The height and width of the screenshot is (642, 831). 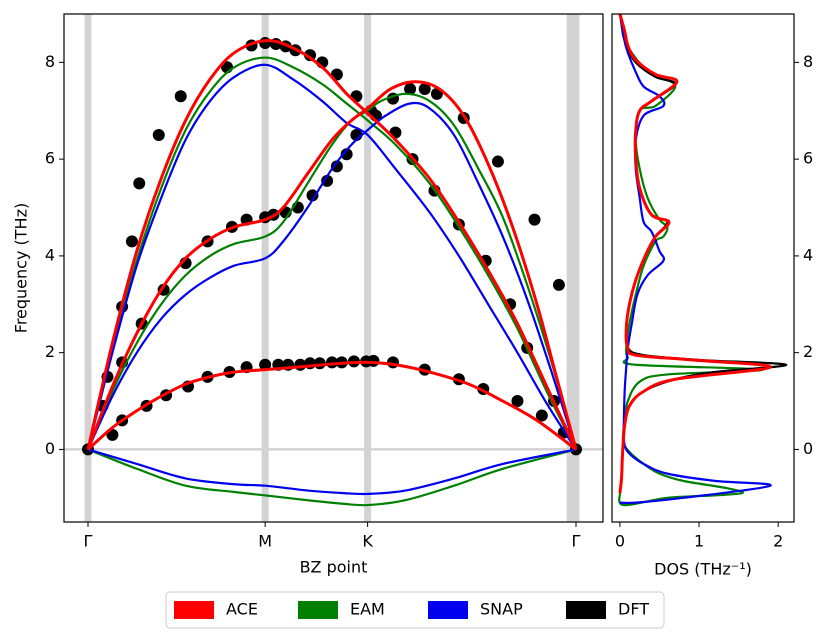 What do you see at coordinates (194, 610) in the screenshot?
I see `legend-swatch-ace` at bounding box center [194, 610].